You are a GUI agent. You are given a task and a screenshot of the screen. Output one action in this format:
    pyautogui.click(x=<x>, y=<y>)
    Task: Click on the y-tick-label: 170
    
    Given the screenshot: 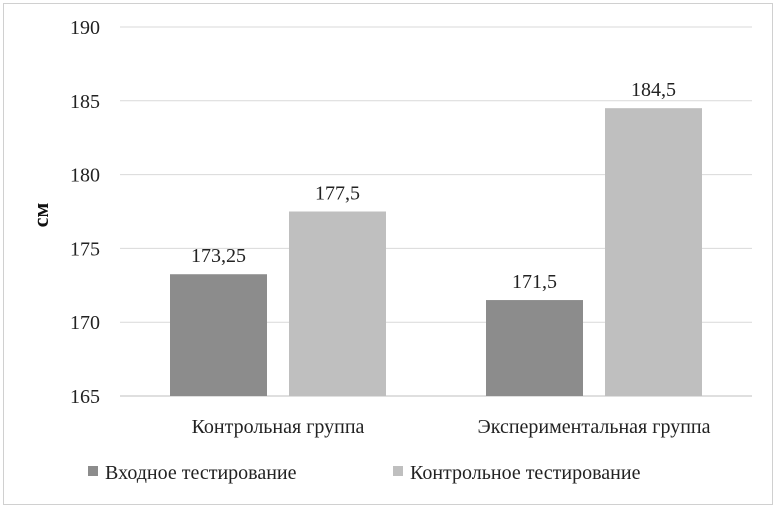 What is the action you would take?
    pyautogui.click(x=85, y=323)
    